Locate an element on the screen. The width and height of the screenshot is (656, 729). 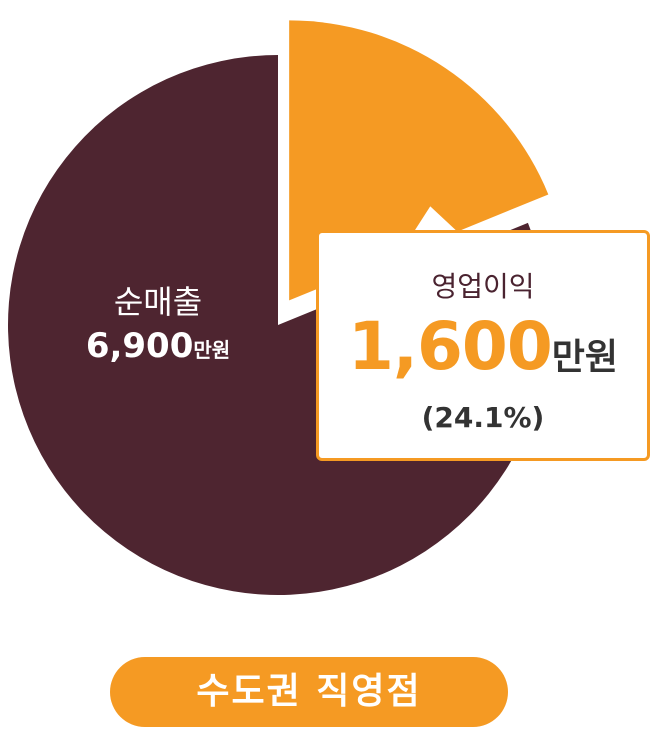
store-category-badge: 수도권 직영점 is located at coordinates (309, 692).